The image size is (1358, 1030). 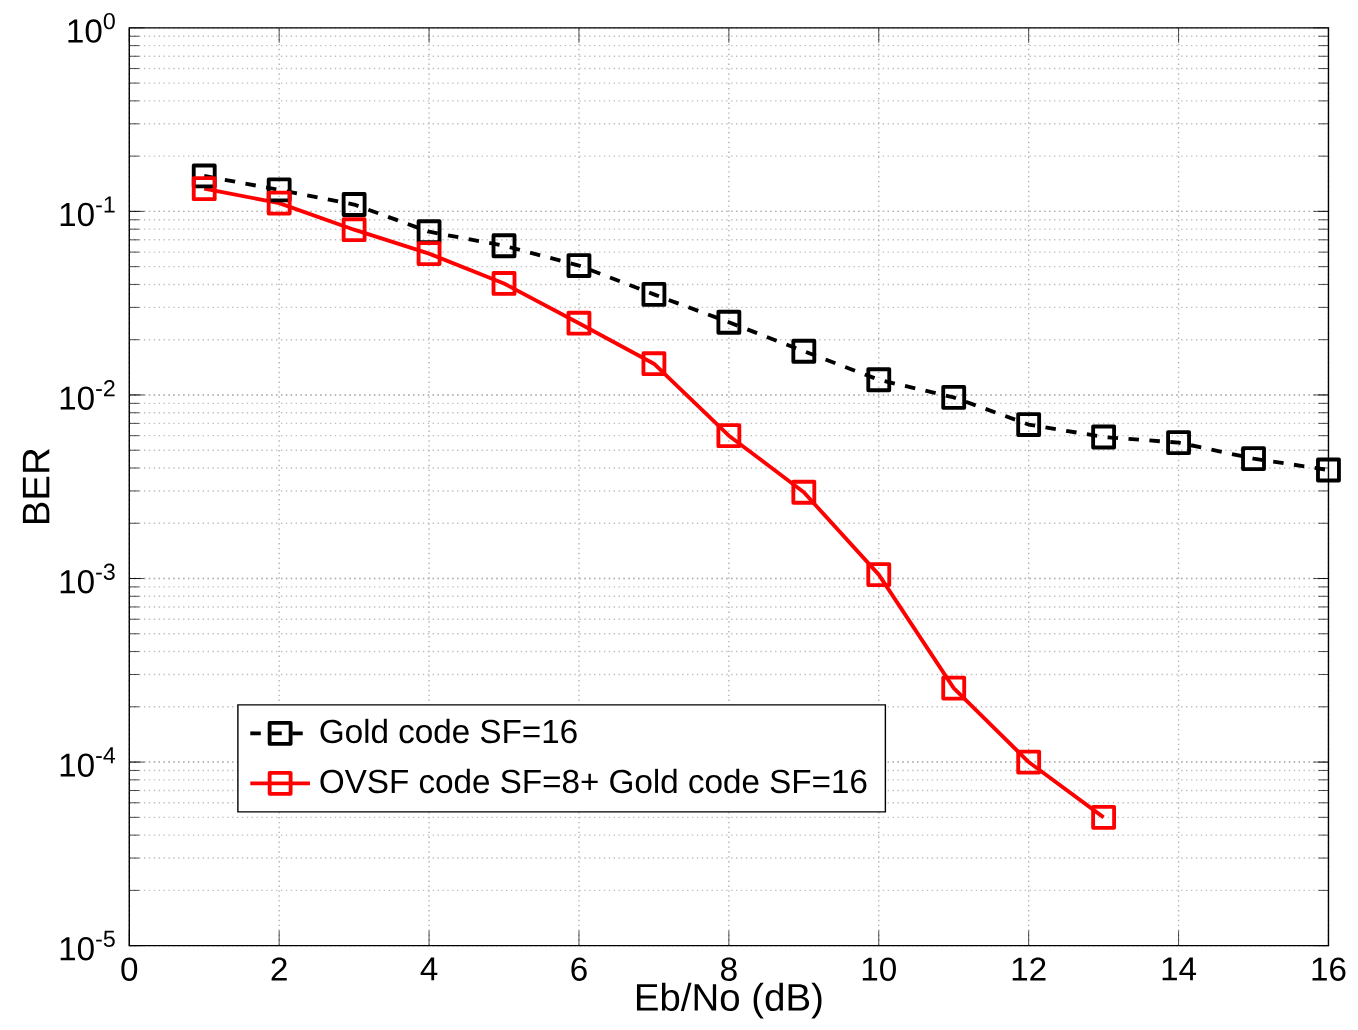 What do you see at coordinates (88, 762) in the screenshot?
I see `y-tick-label: 10$^{-4}$` at bounding box center [88, 762].